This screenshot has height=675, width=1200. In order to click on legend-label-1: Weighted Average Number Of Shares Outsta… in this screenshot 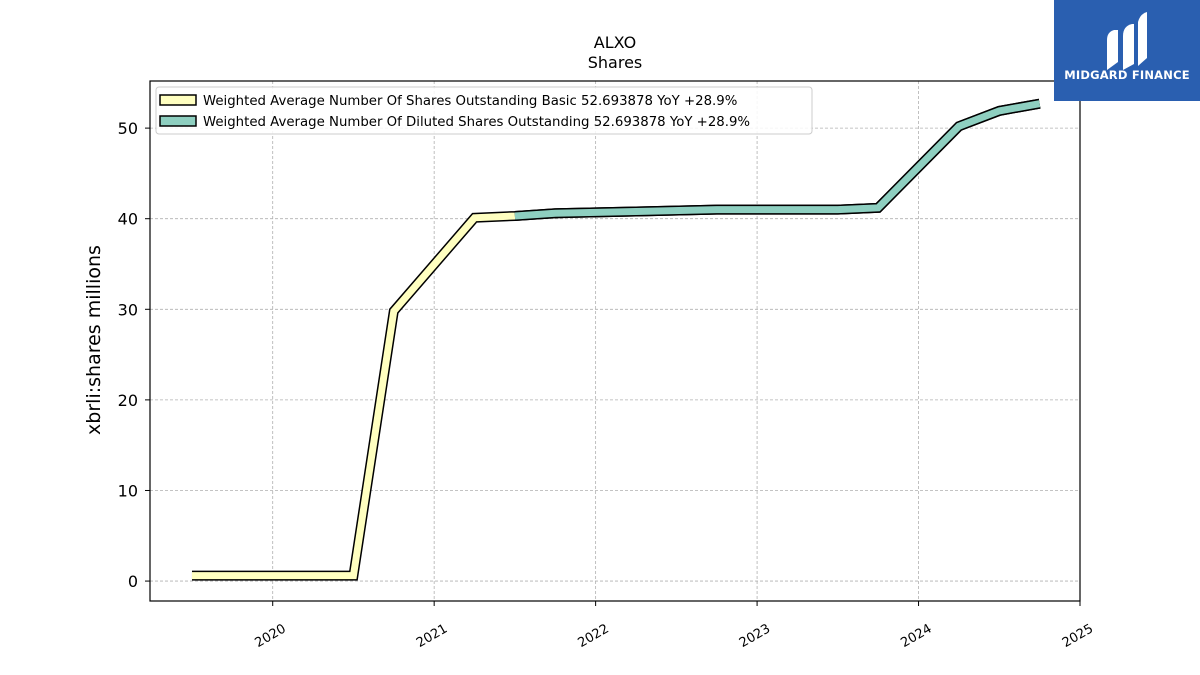, I will do `click(470, 101)`.